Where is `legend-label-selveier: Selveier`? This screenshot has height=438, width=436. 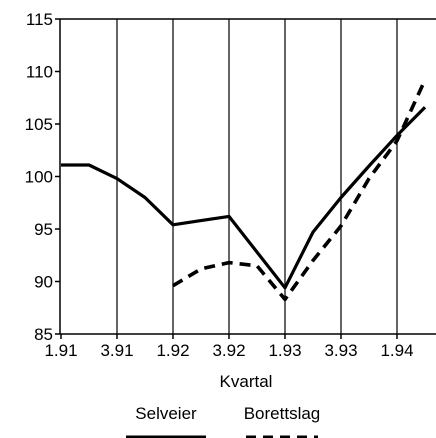 legend-label-selveier: Selveier is located at coordinates (166, 413).